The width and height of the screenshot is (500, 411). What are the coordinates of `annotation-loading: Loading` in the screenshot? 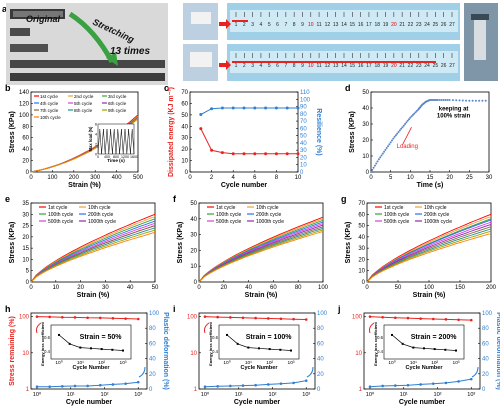 It's located at (407, 147).